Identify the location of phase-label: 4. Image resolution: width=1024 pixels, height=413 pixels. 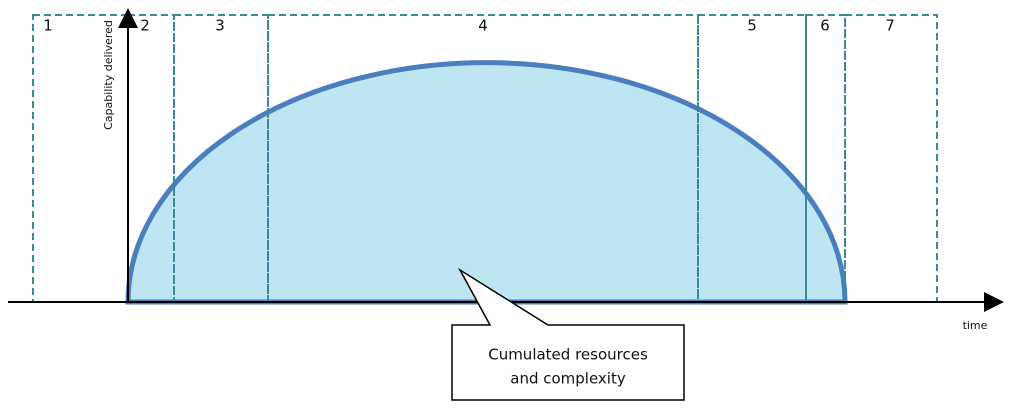
(483, 26).